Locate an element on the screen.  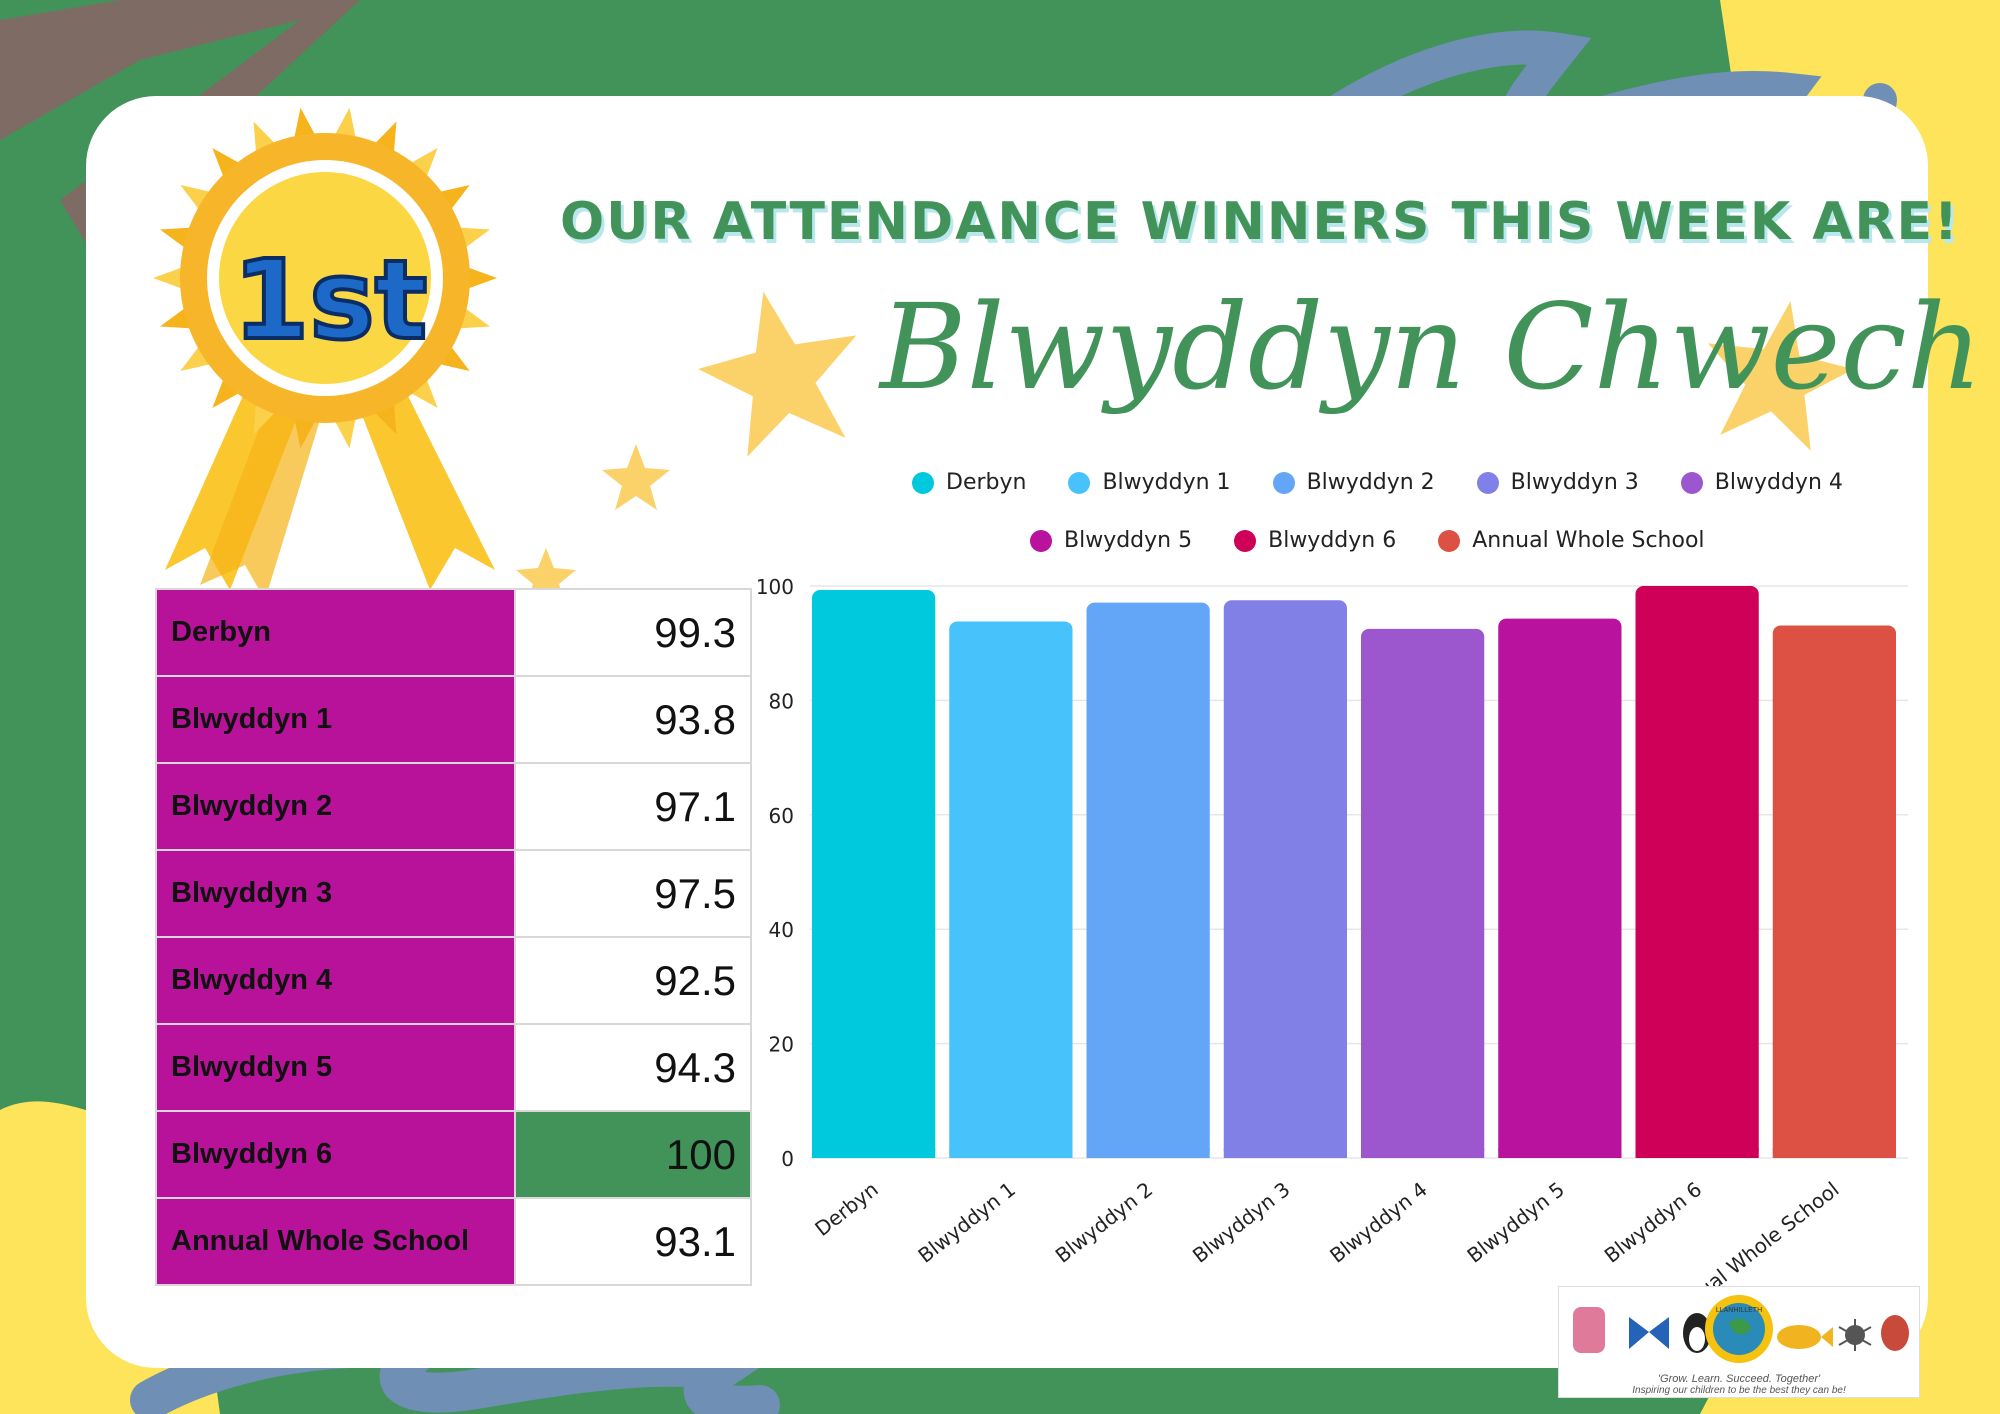
class-name-cell: Blwyddyn 2 is located at coordinates (335, 806).